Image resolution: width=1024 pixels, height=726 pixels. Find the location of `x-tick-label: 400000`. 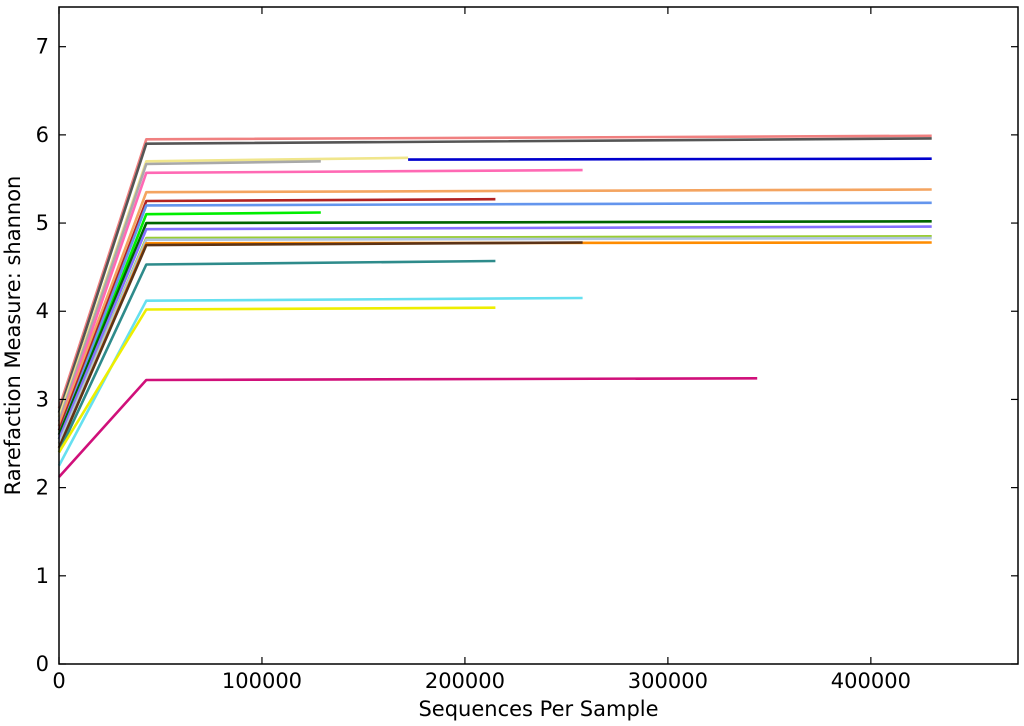

x-tick-label: 400000 is located at coordinates (871, 681).